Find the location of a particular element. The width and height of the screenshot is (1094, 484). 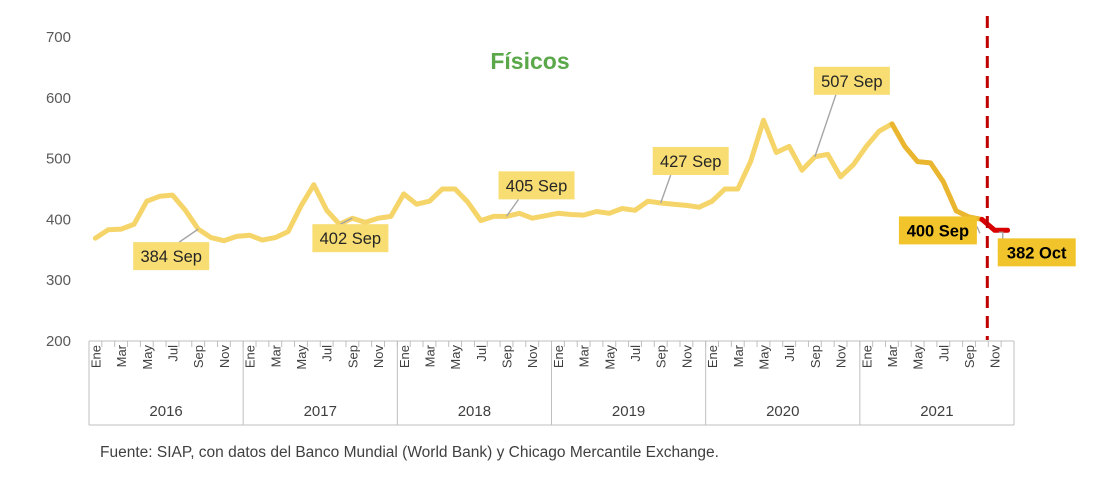

series-line-recent is located at coordinates (995, 224).